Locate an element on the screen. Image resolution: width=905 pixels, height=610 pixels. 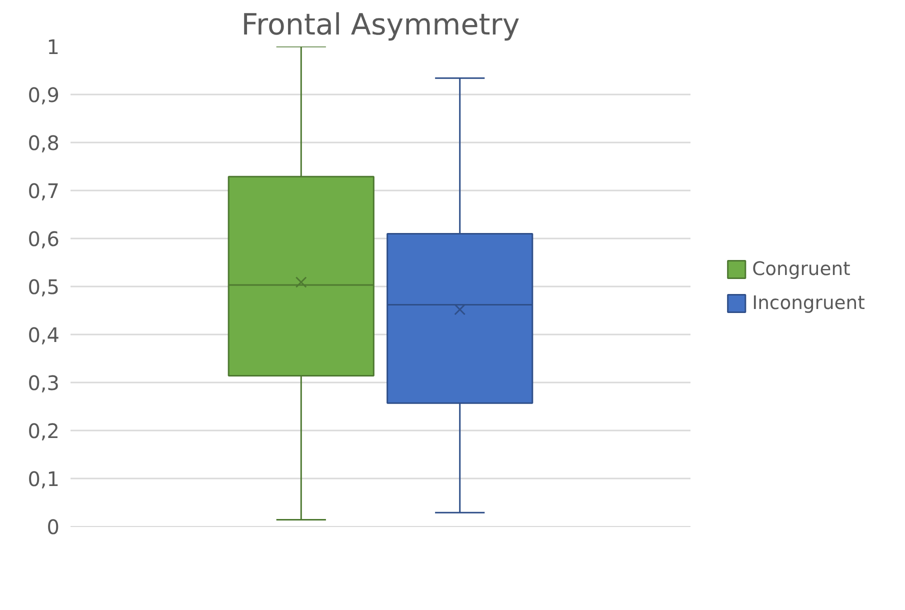
legend-label: Congruent is located at coordinates (801, 269).